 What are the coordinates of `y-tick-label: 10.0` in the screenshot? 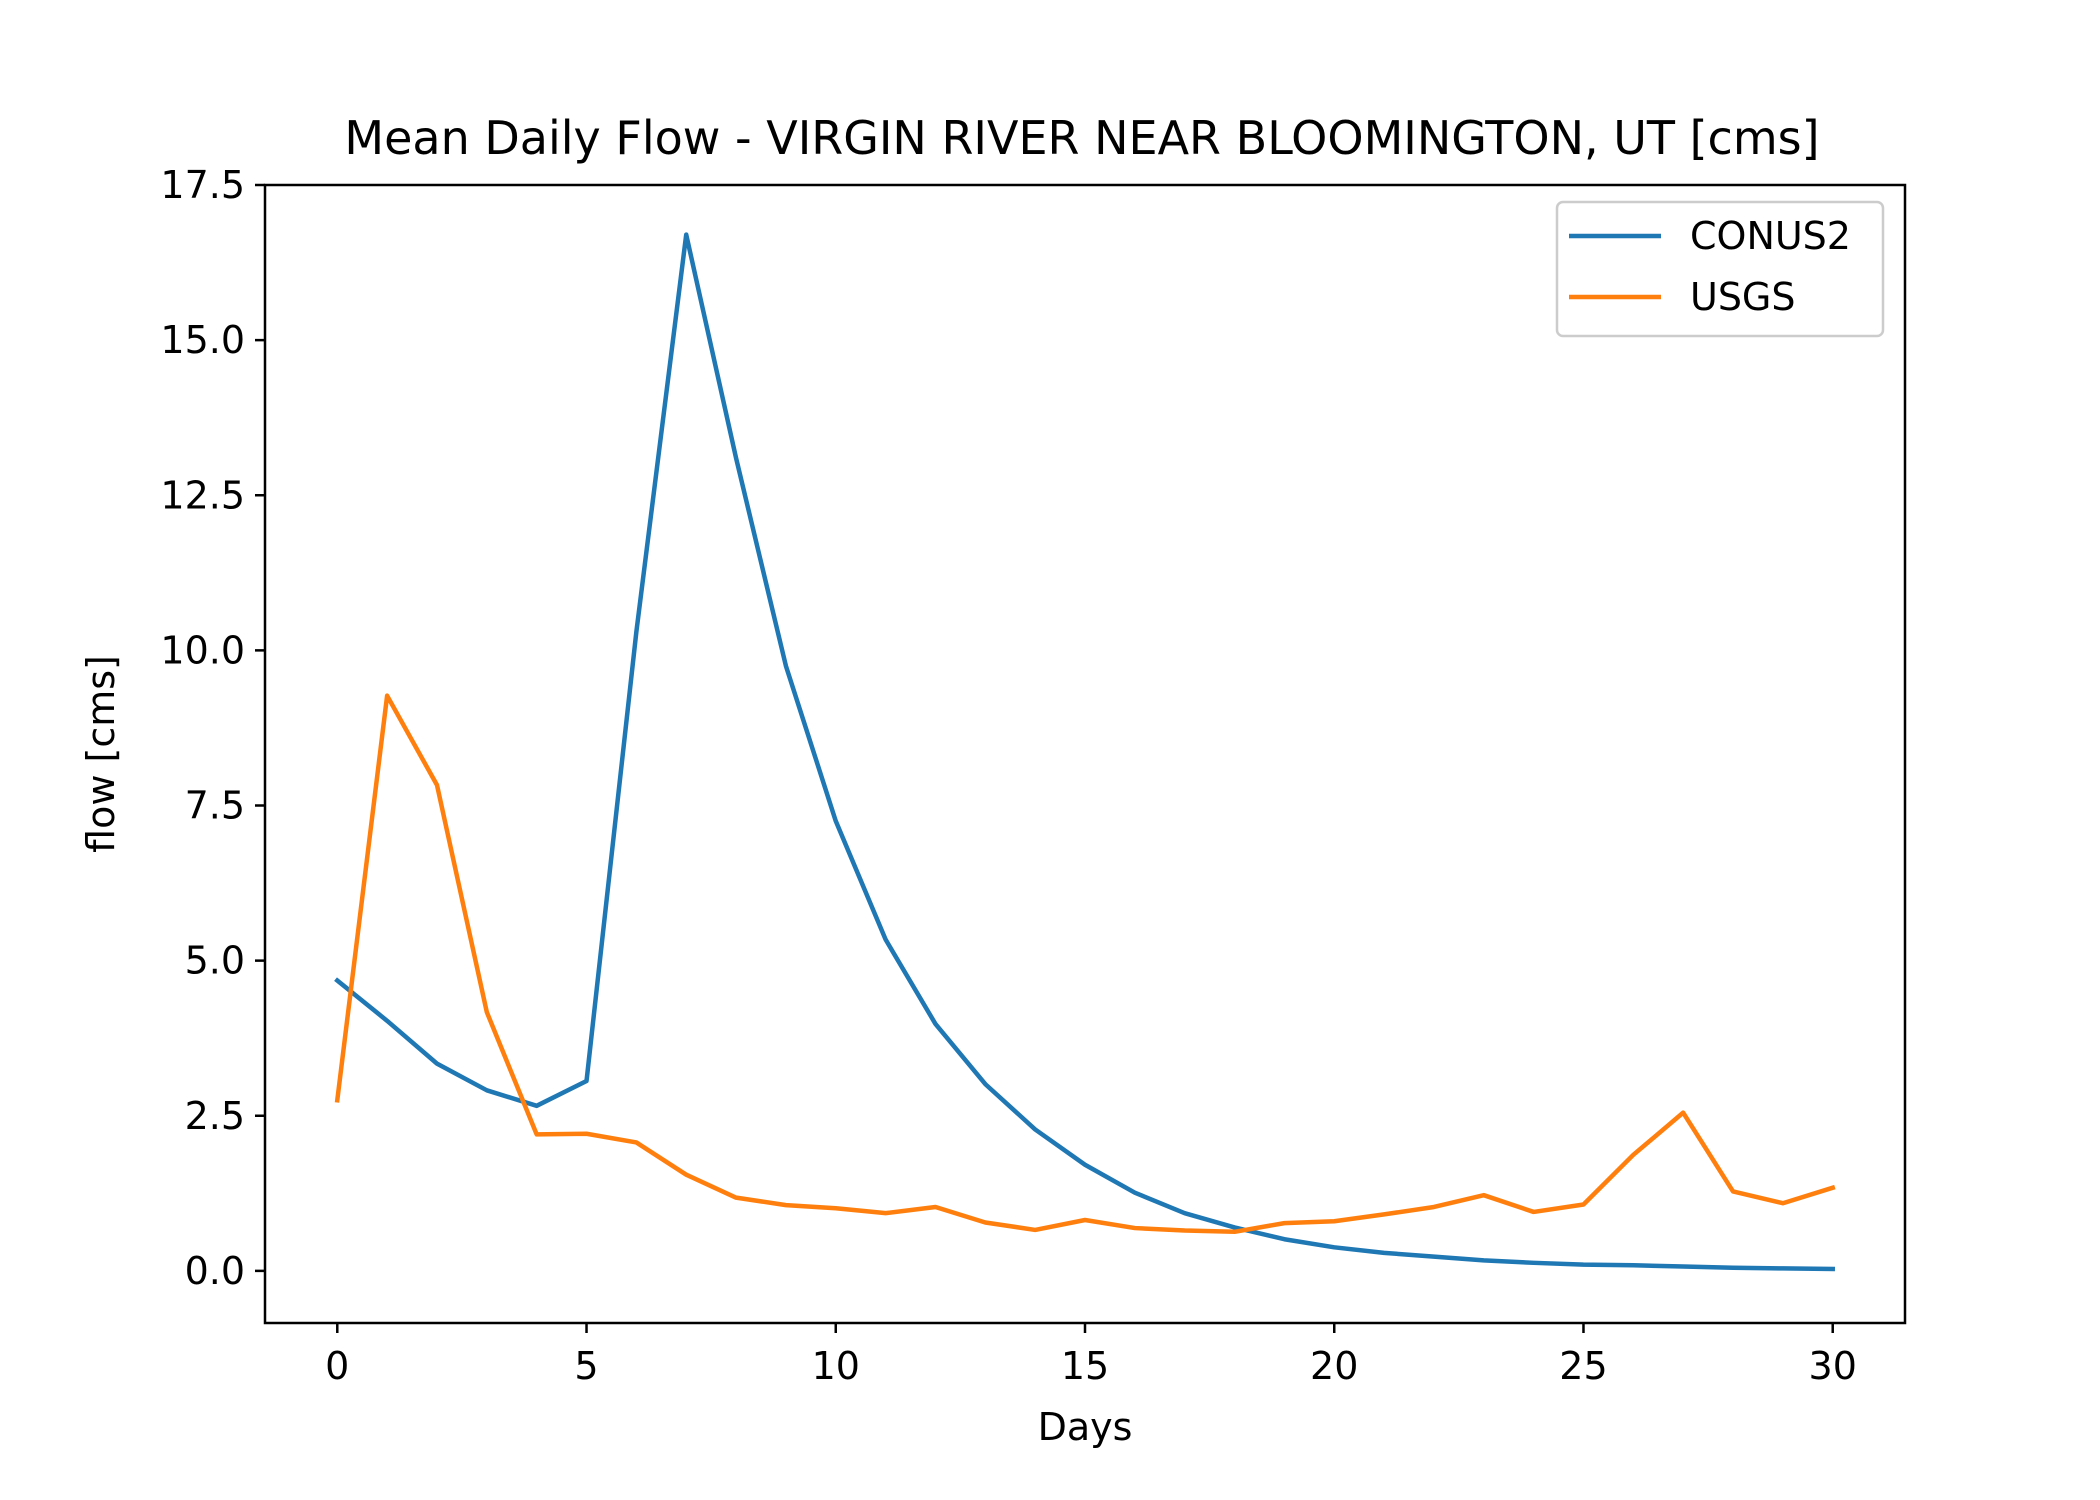 It's located at (202, 650).